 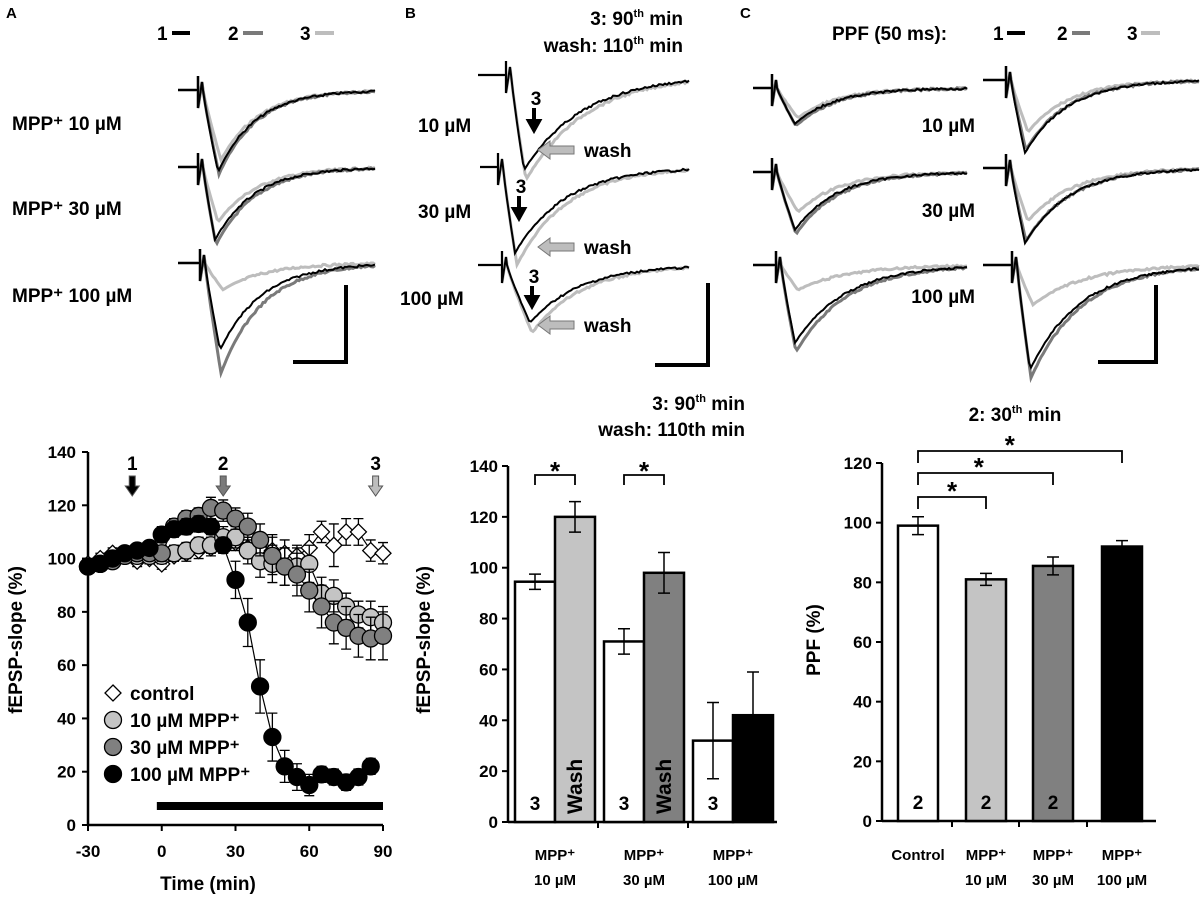 What do you see at coordinates (11, 13) in the screenshot?
I see `panel-label-a: A` at bounding box center [11, 13].